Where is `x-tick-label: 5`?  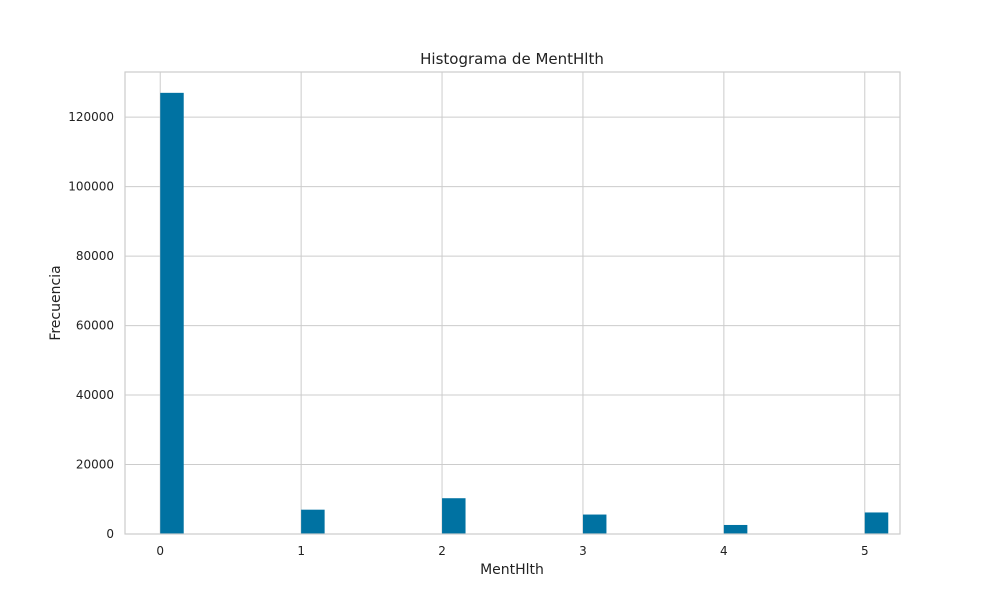
x-tick-label: 5 is located at coordinates (865, 551).